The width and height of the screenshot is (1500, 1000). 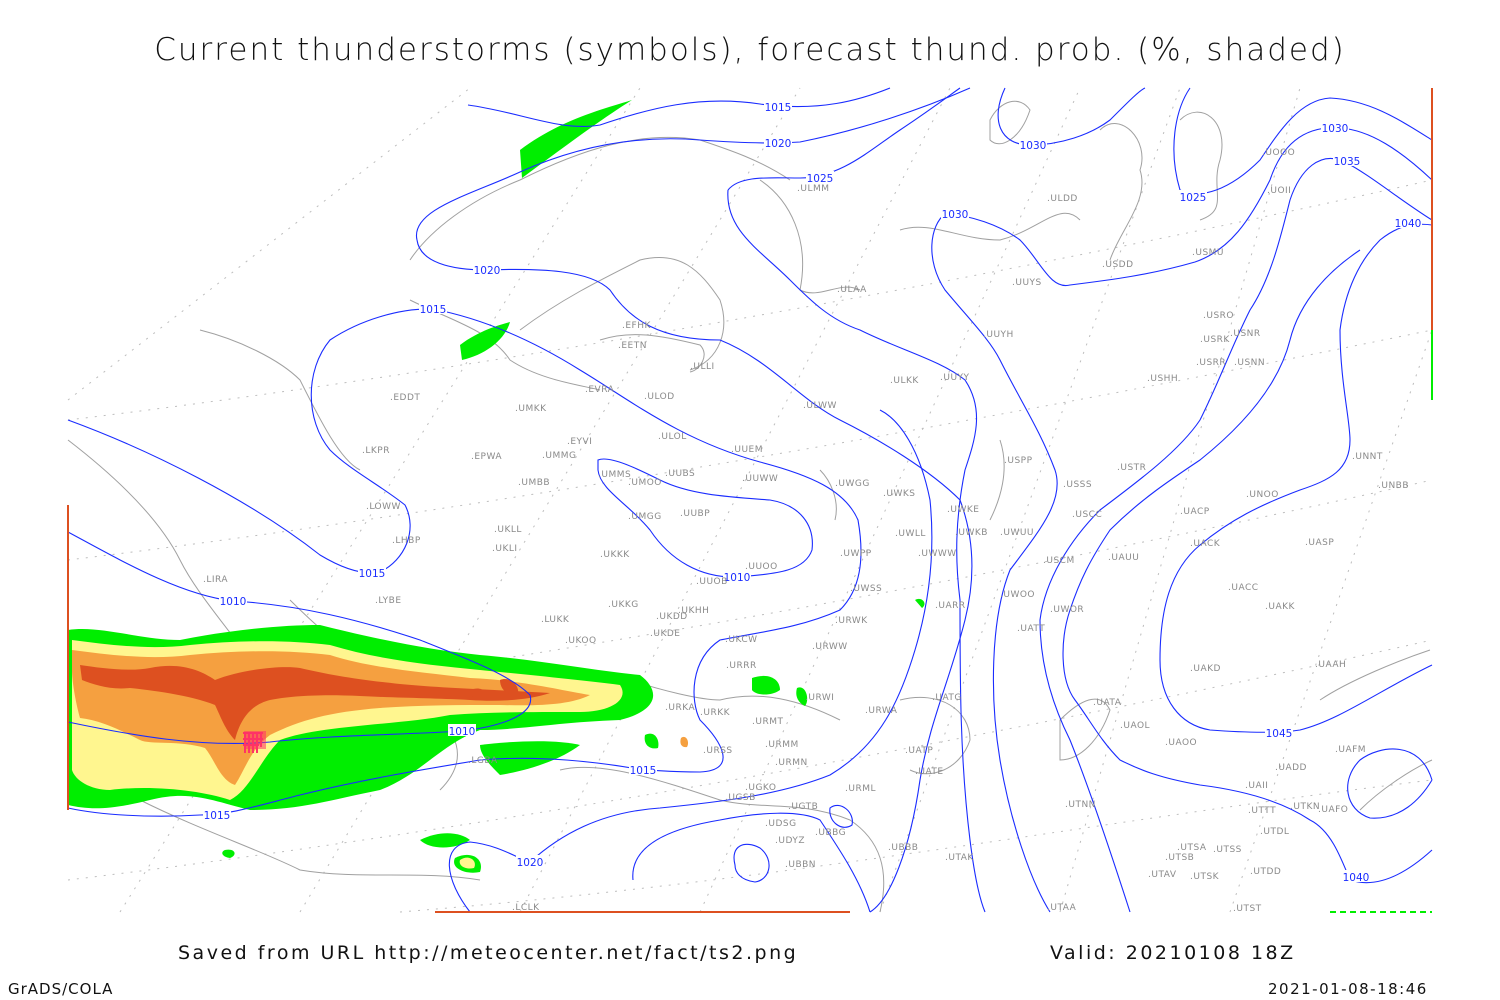 I want to click on software-credit: GrADS/COLA, so click(x=61, y=989).